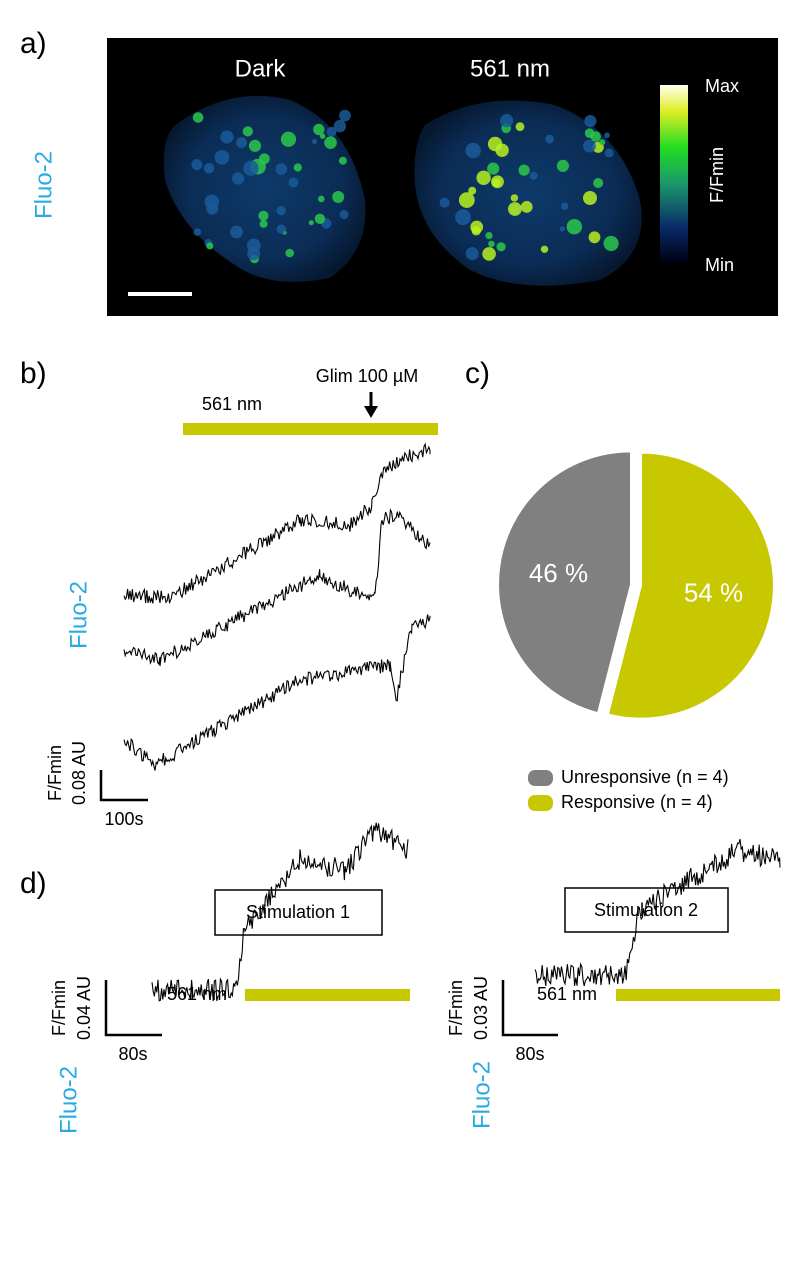  Describe the element at coordinates (33, 883) in the screenshot. I see `panel-label: d)` at that location.